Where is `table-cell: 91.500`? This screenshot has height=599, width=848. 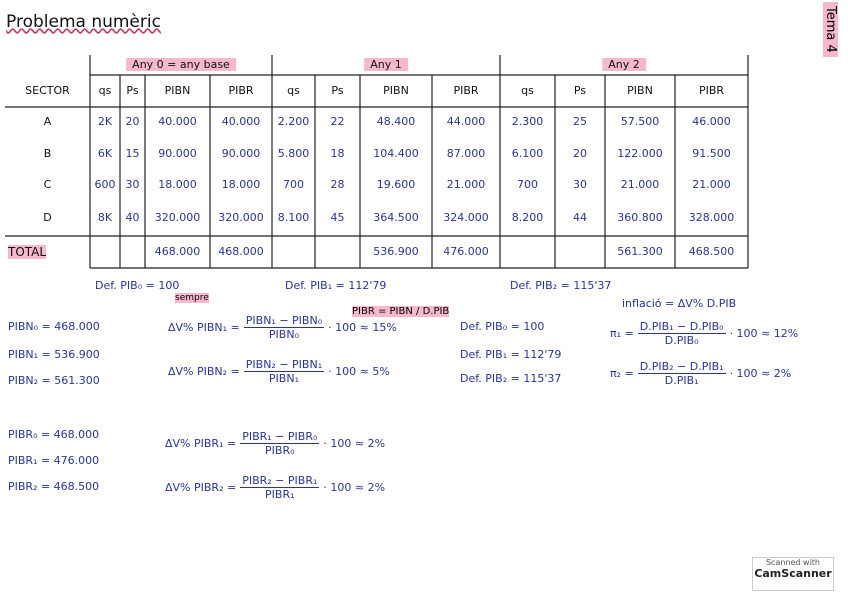 table-cell: 91.500 is located at coordinates (711, 153).